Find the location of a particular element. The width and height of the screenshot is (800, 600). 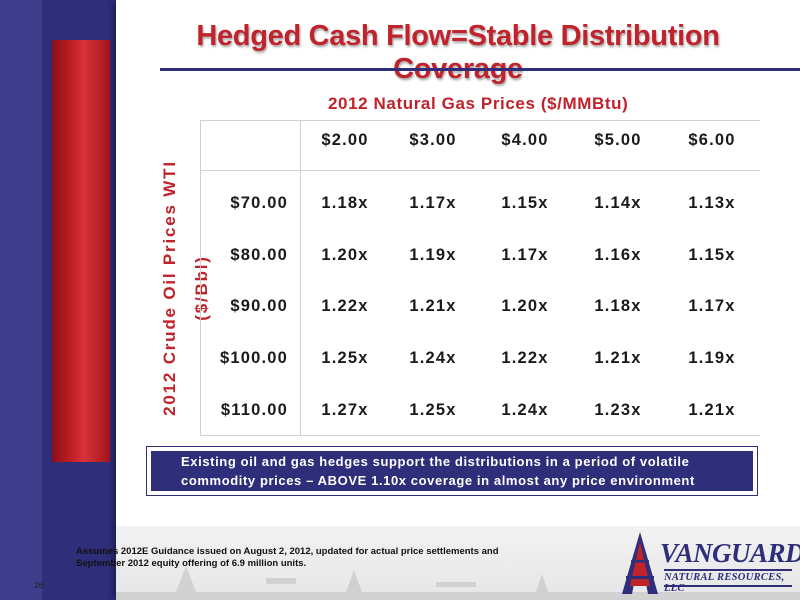

oil-header-line1: 2012 Crude Oil Prices WTI is located at coordinates (169, 288).